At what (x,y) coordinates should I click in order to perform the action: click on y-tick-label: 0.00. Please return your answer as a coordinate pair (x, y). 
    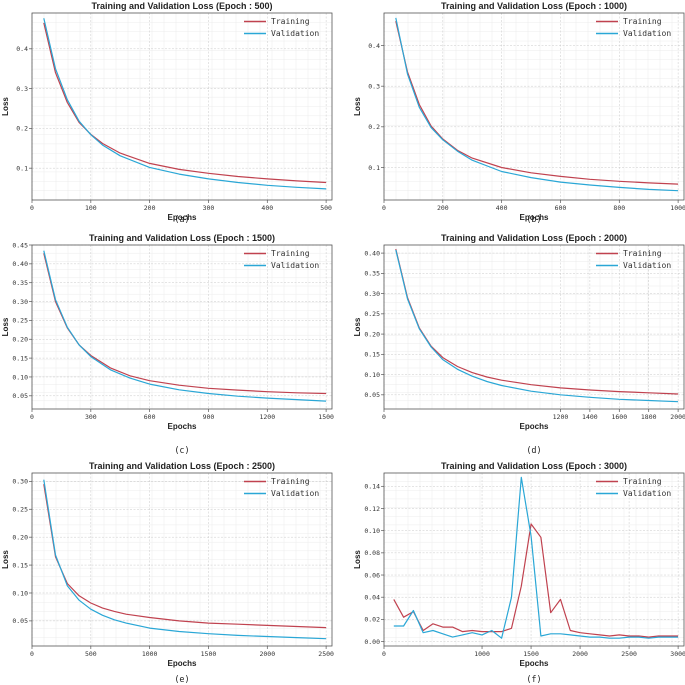
    Looking at the image, I should click on (372, 642).